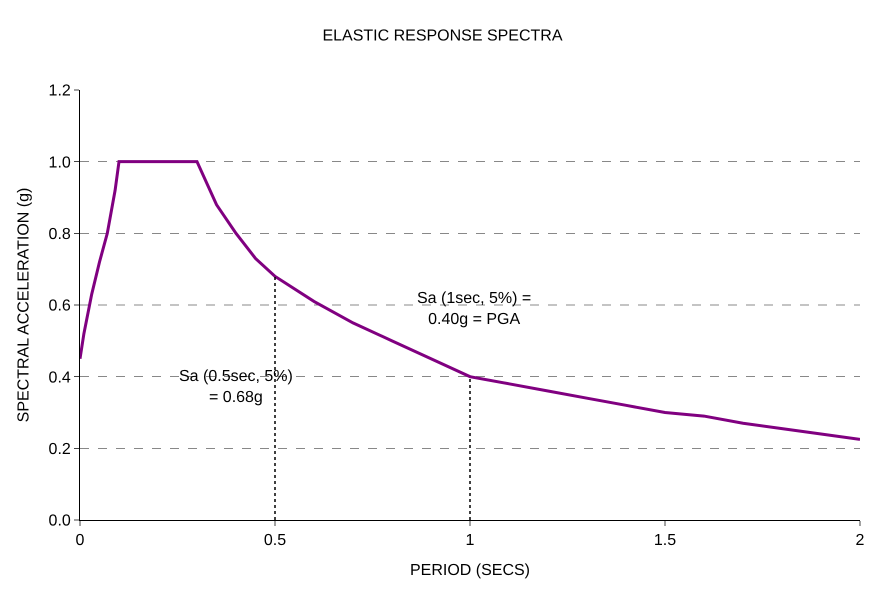 The height and width of the screenshot is (590, 885). I want to click on x-tick-label: 0, so click(80, 541).